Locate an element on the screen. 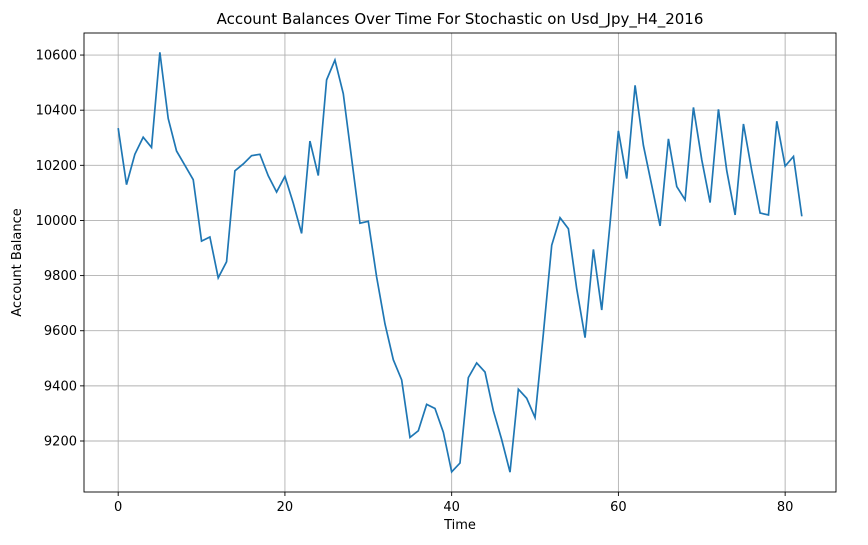 The height and width of the screenshot is (545, 868). x-axis-ticks: 0 20 40 60 80 is located at coordinates (453, 503).